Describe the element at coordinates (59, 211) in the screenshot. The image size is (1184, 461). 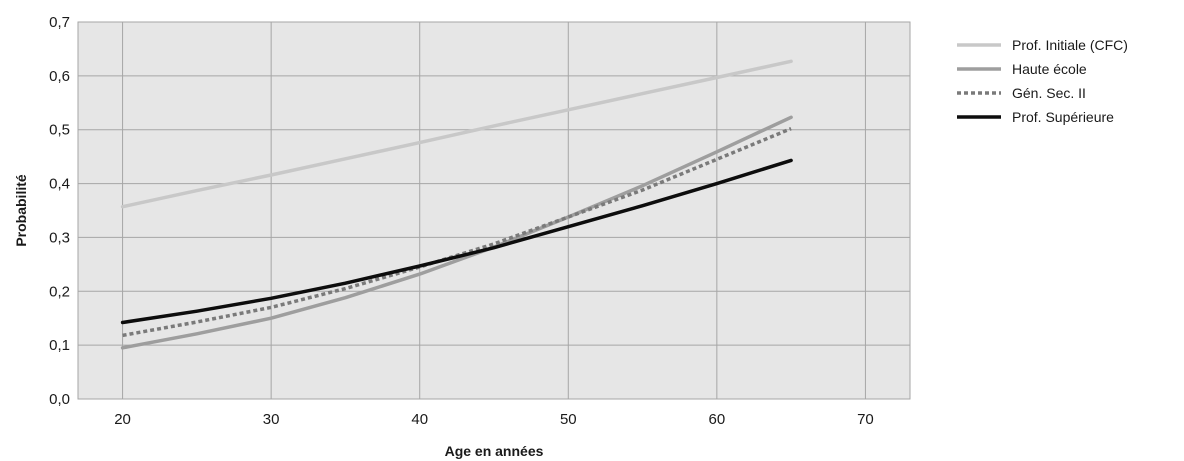
I see `y-axis-ticks: 0,0 0,1 0,2 0,3 0,4 0,5 0,6 0,7` at that location.